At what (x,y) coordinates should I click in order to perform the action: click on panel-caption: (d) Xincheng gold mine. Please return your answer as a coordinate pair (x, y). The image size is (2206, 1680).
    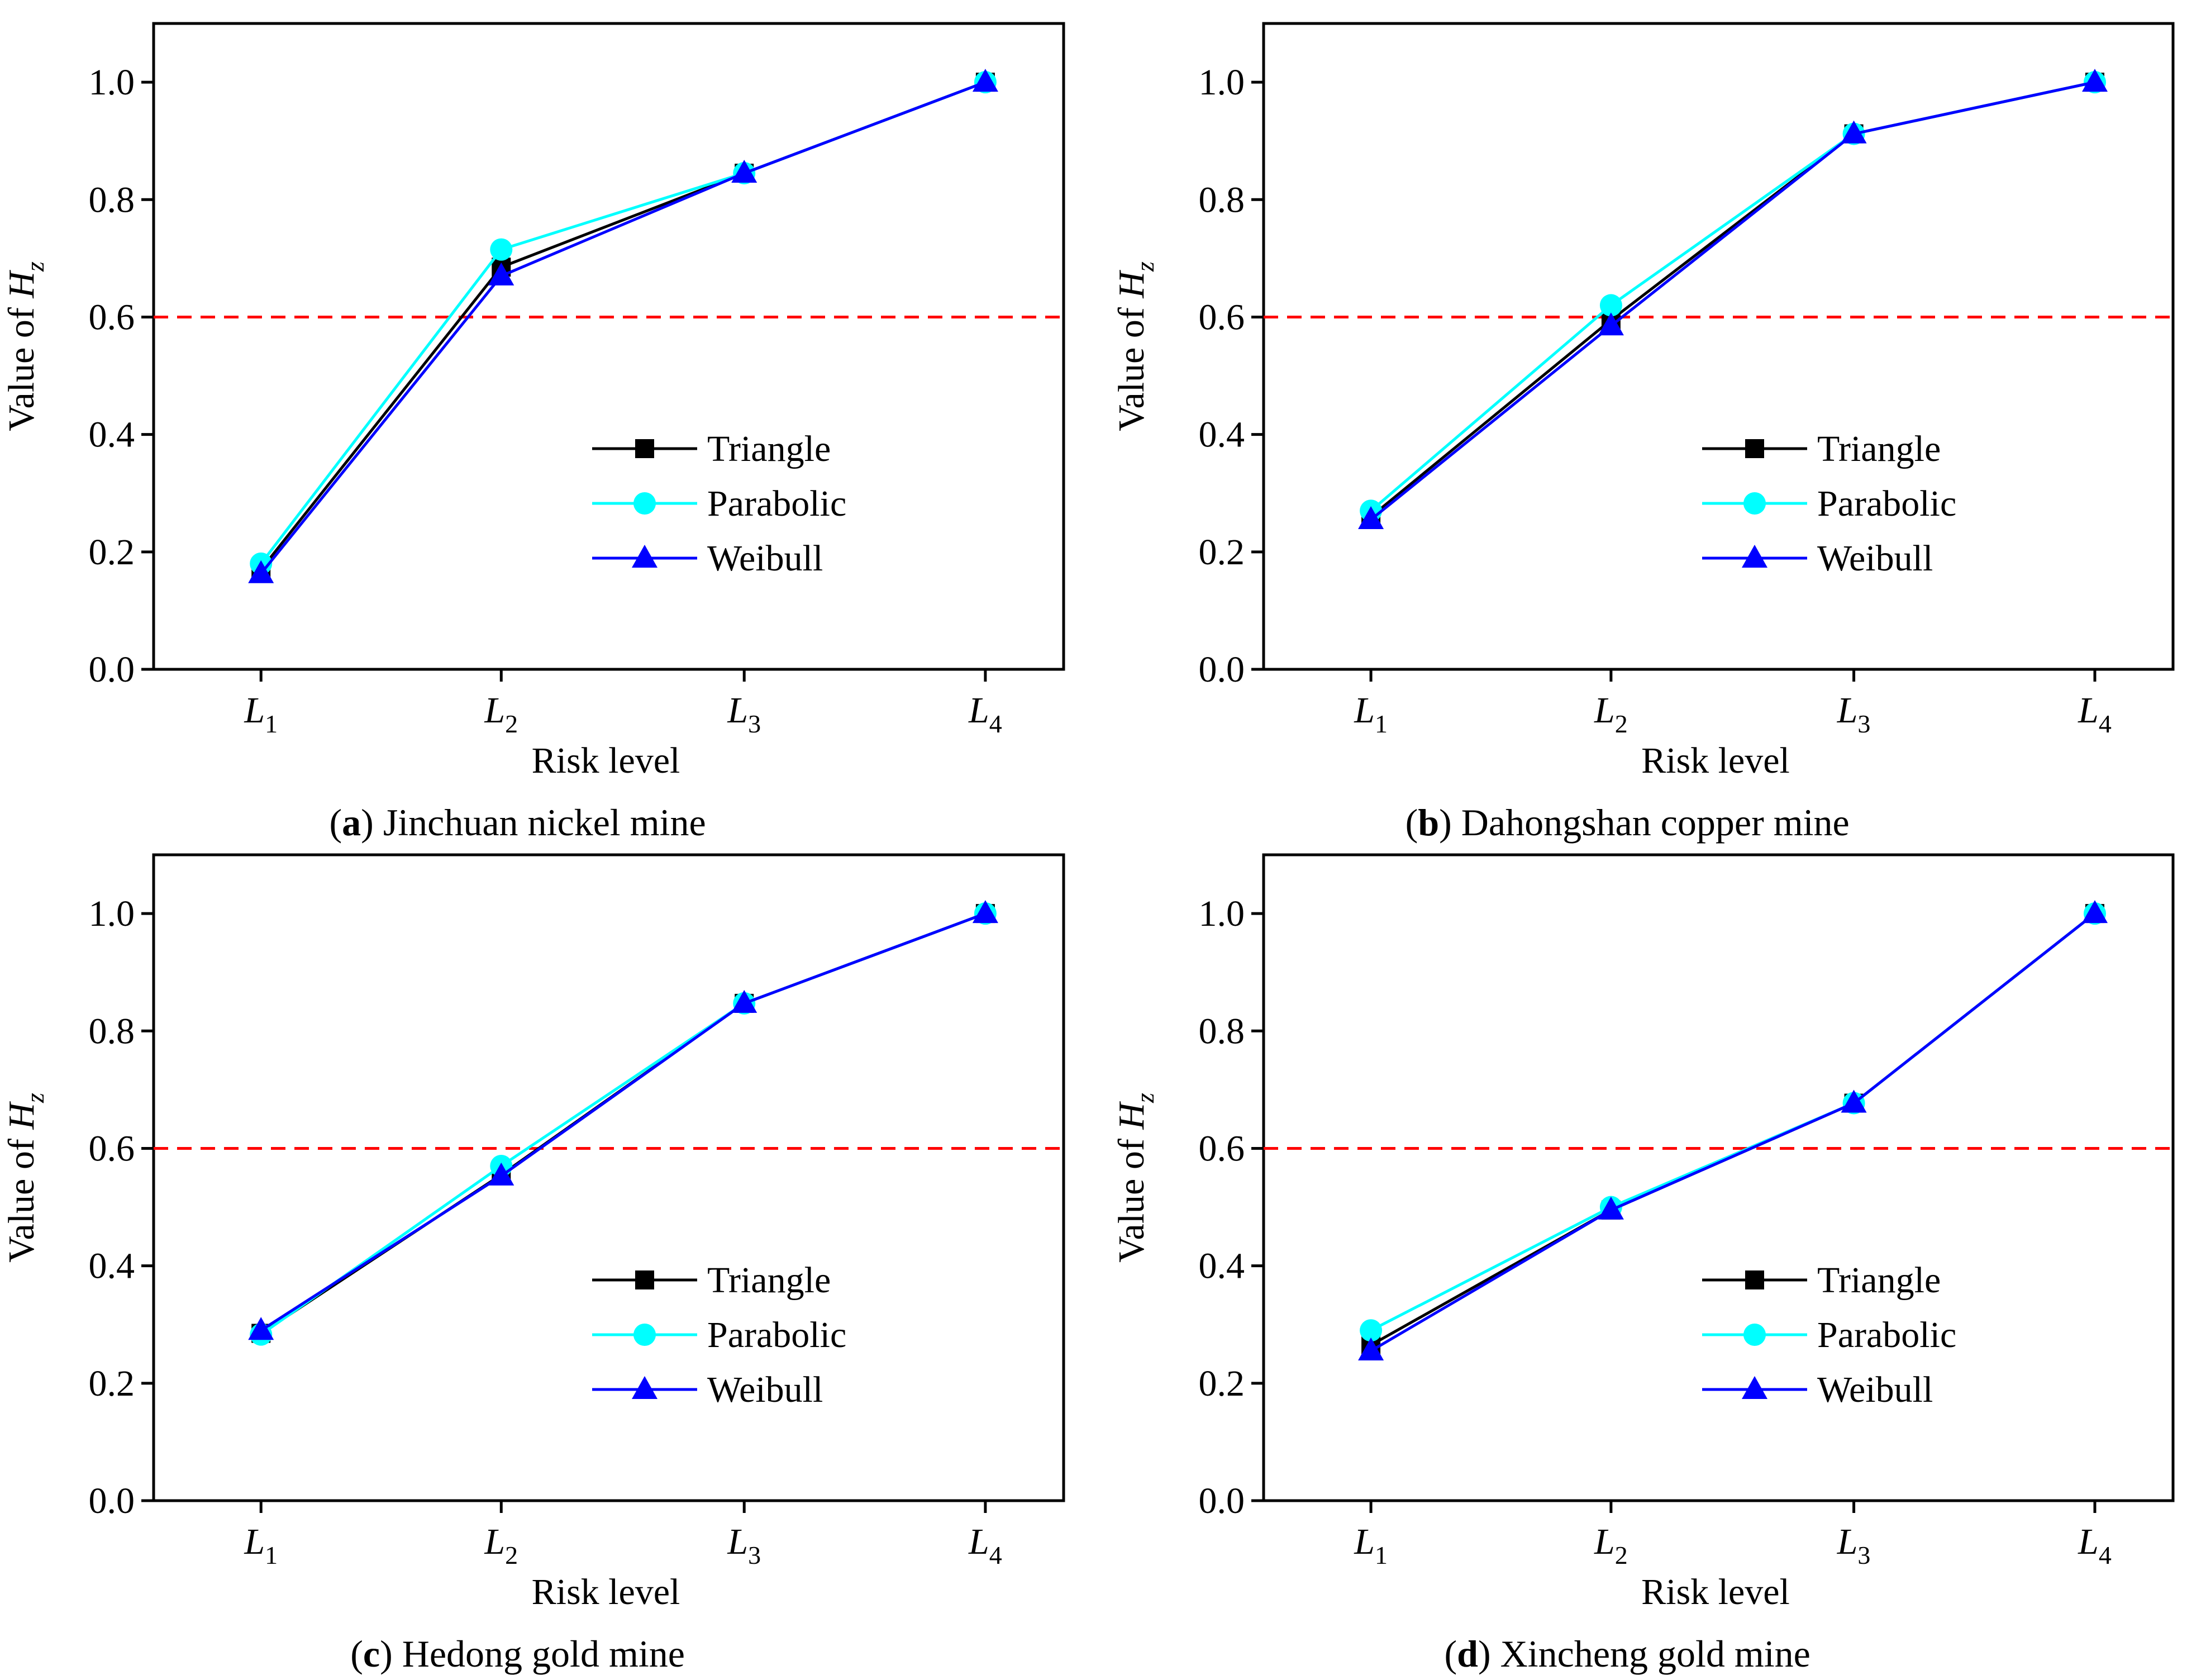
    Looking at the image, I should click on (1627, 1654).